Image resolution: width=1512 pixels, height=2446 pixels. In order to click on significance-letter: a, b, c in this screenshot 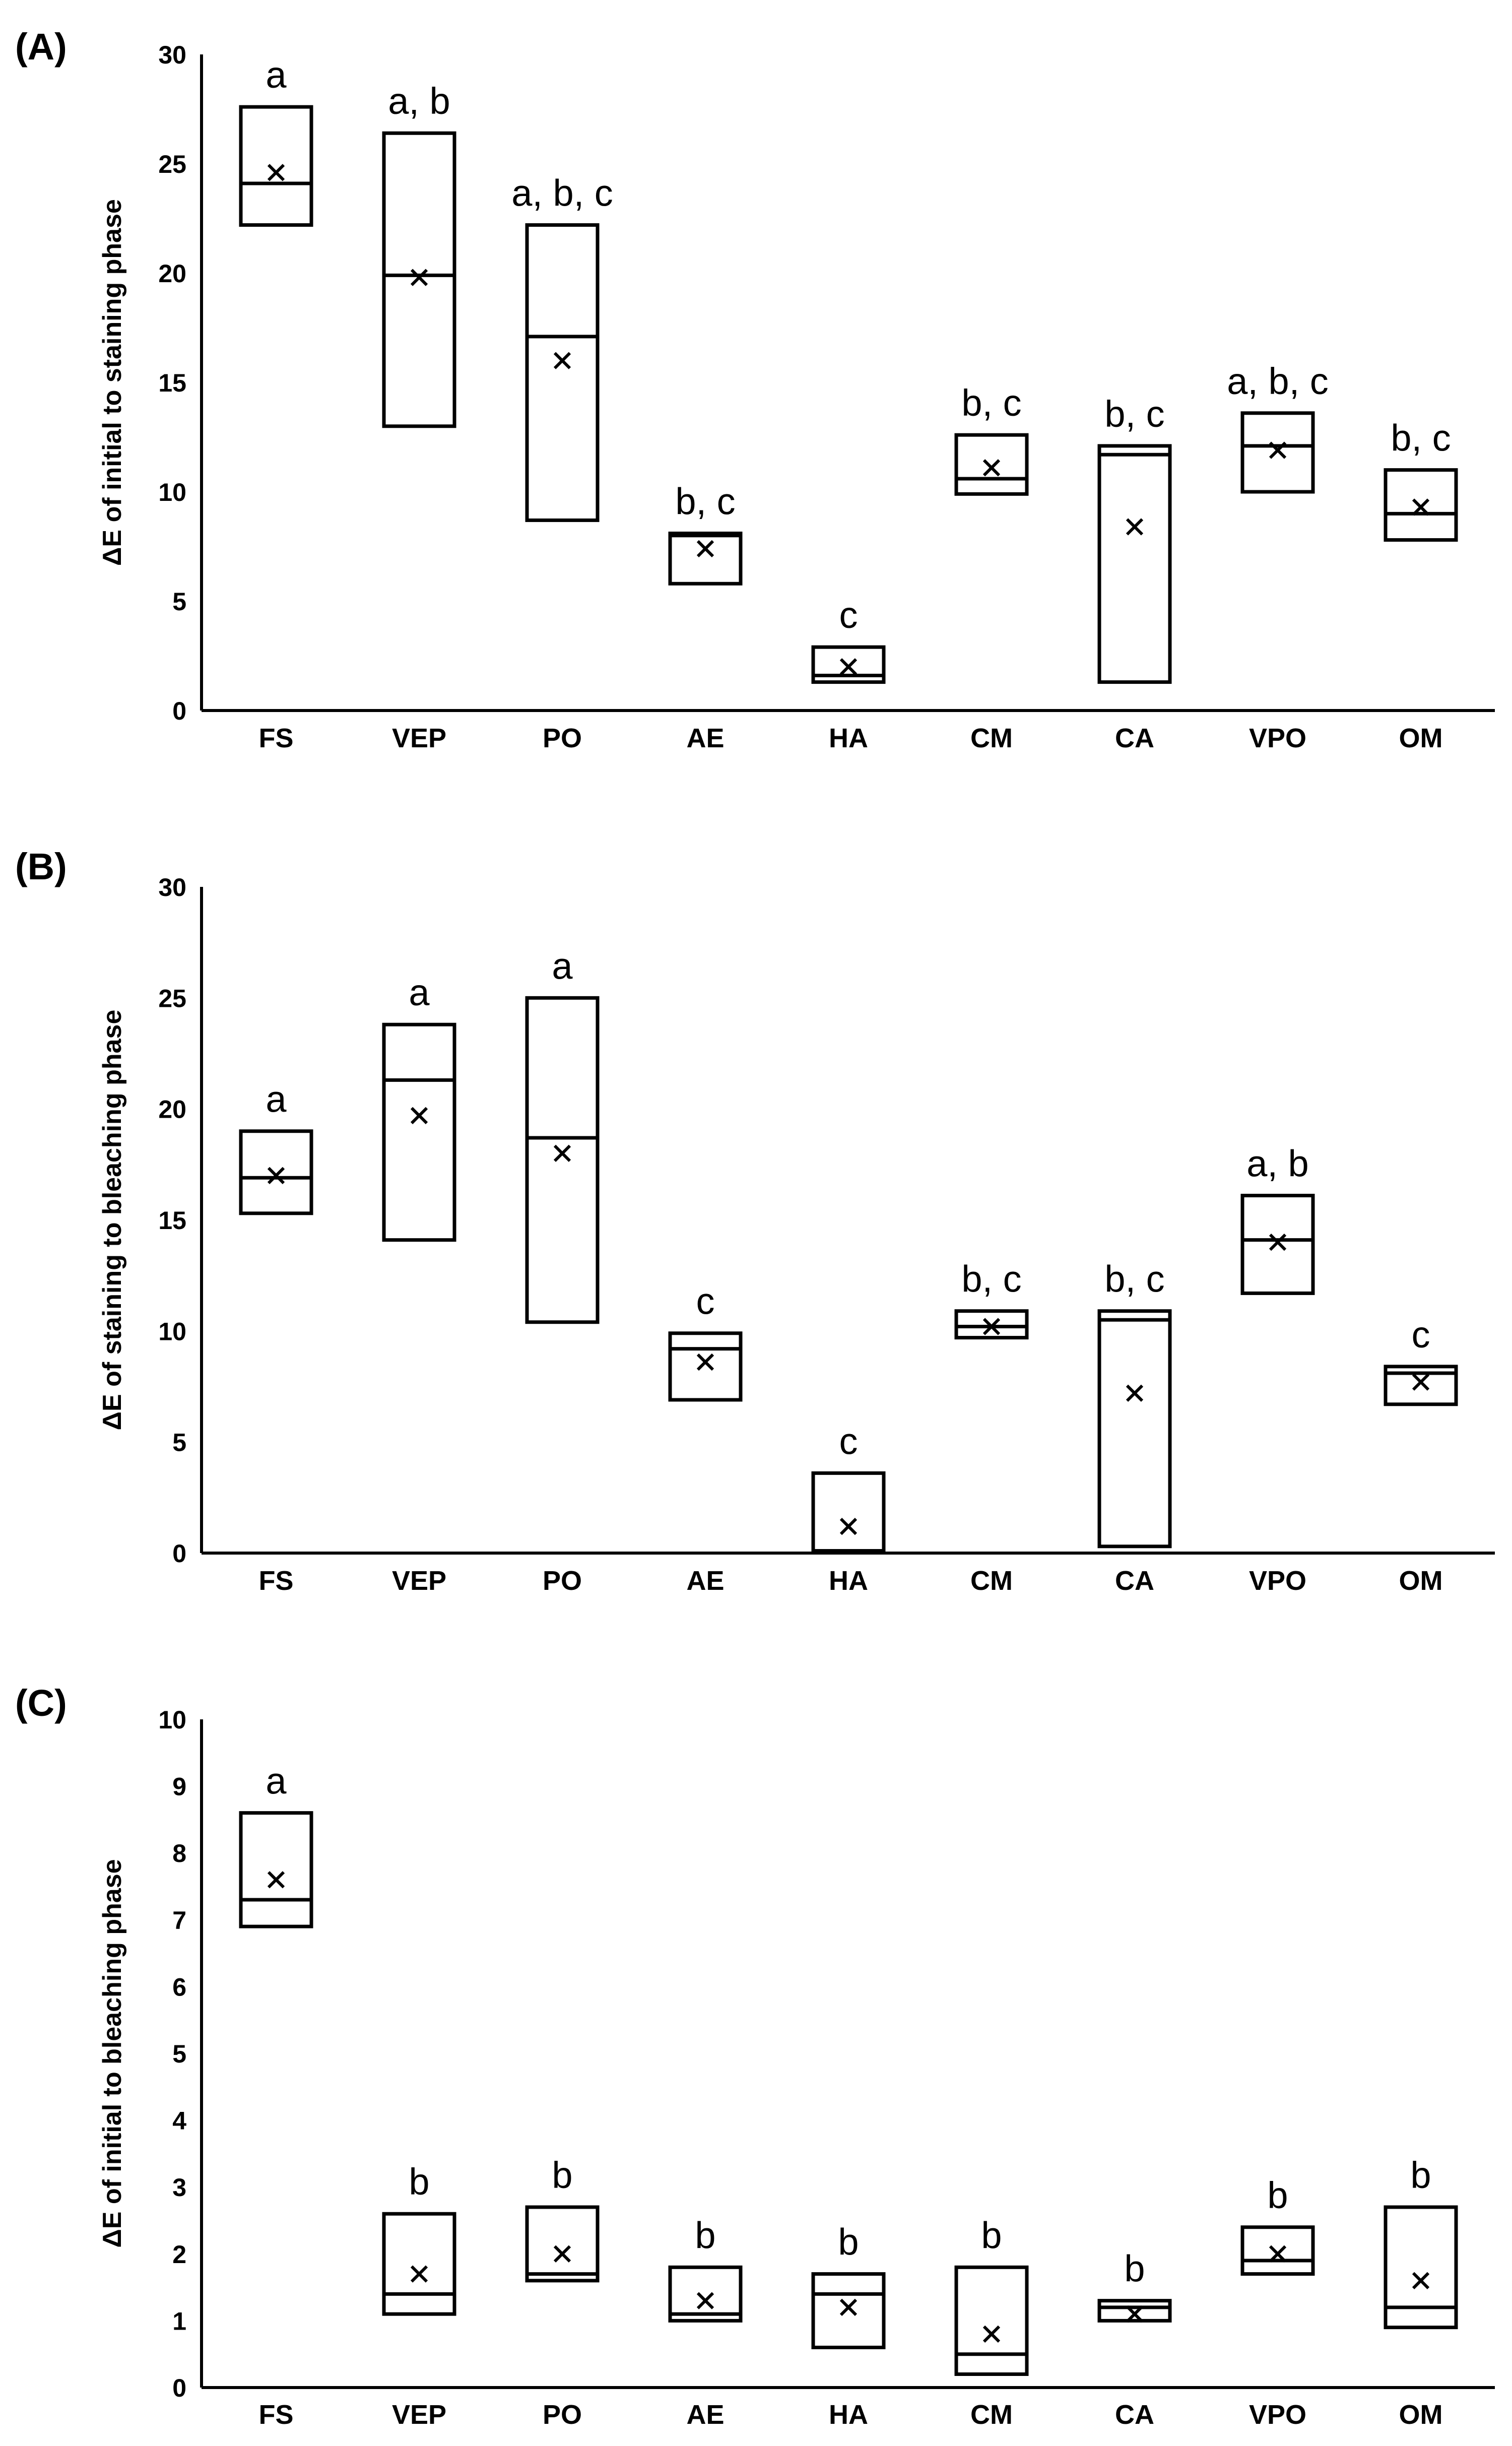, I will do `click(1278, 381)`.